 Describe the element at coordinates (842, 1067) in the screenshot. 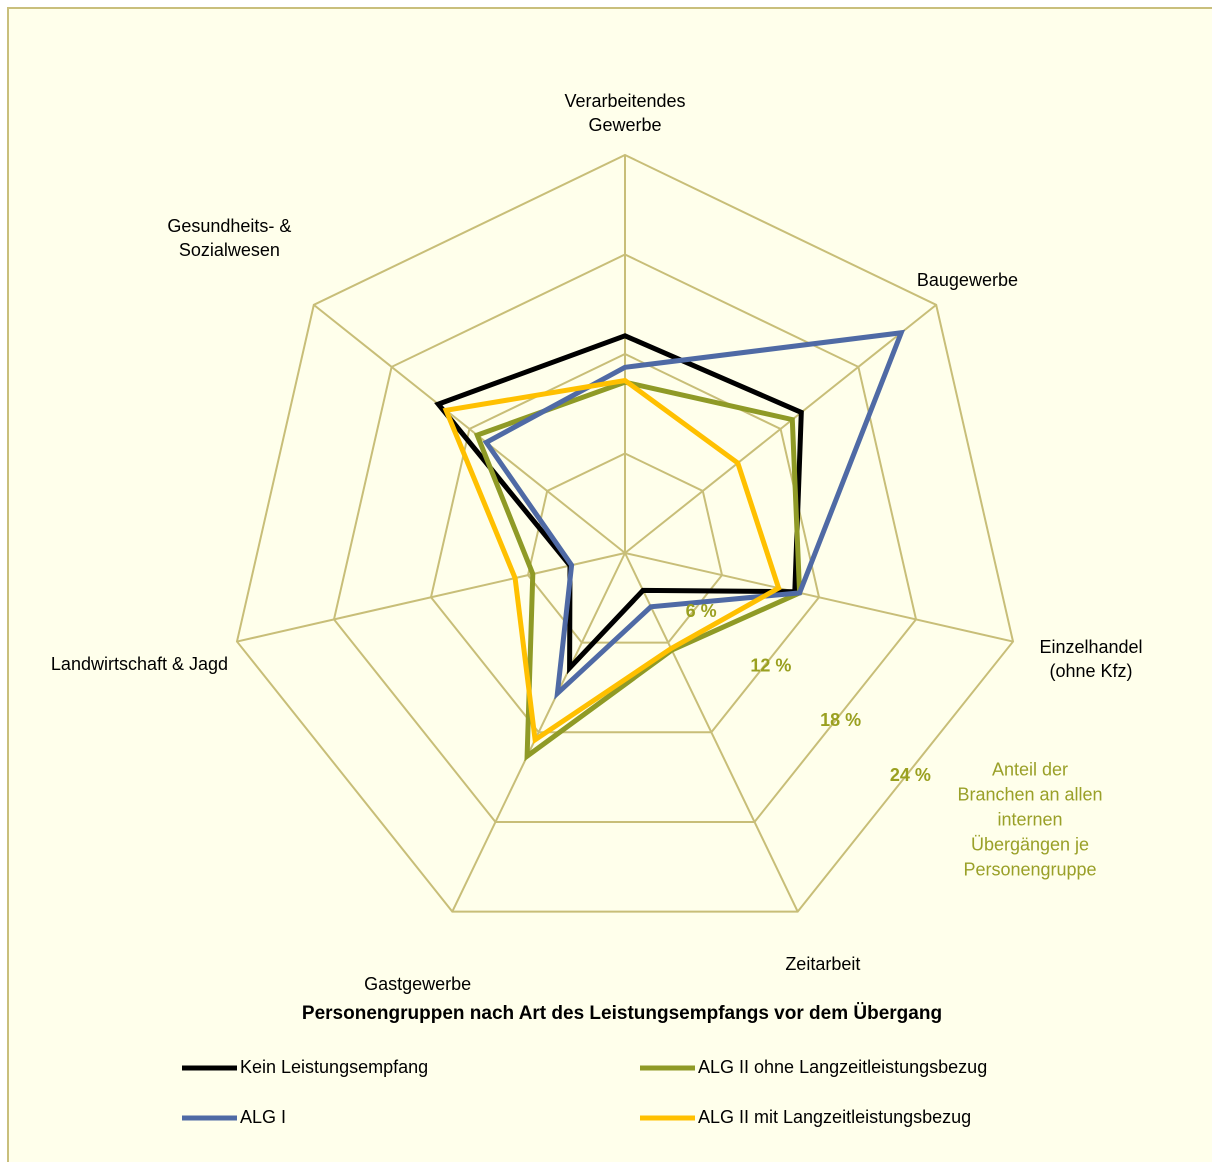

I see `legend-label: ALG II ohne Langzeitleistungsbezug` at that location.